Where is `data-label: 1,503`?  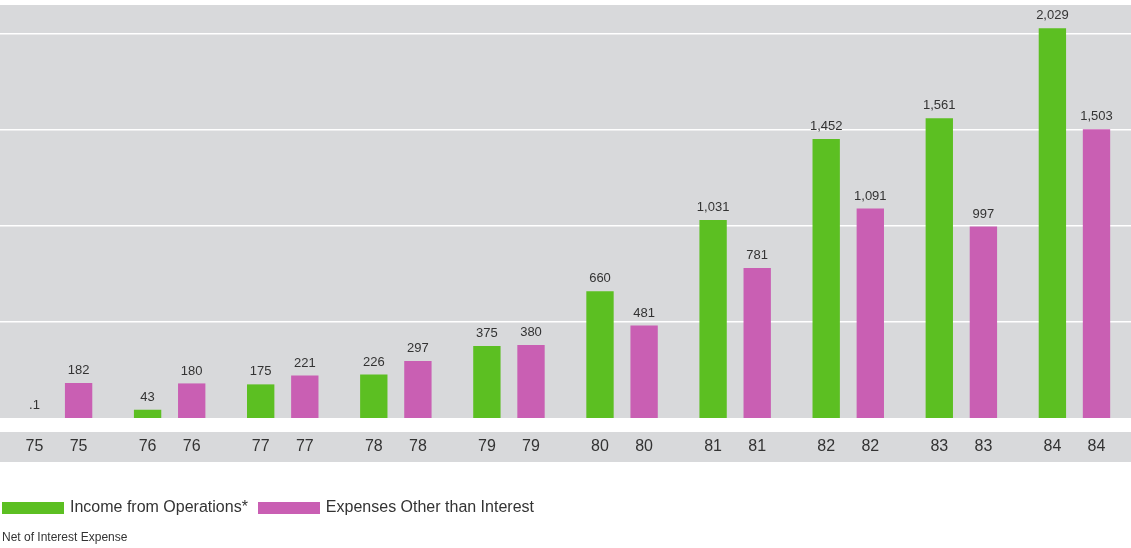
data-label: 1,503 is located at coordinates (1096, 116).